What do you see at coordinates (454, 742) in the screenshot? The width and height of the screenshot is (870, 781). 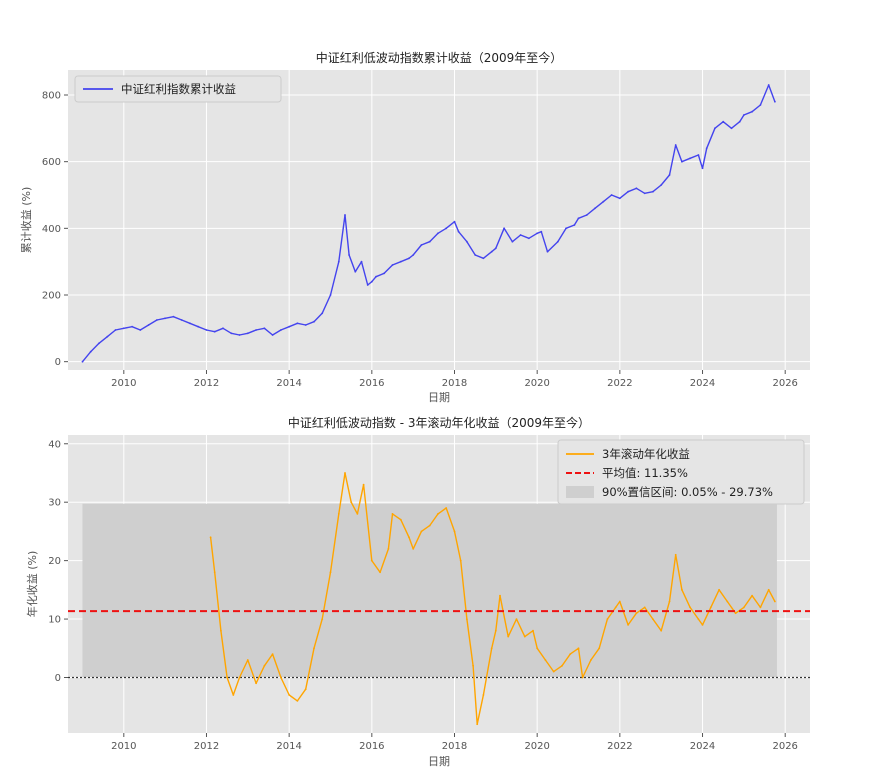 I see `x-tick-labels: 2010 2012 2014 2016 2018 2020 2022 2024 2026` at bounding box center [454, 742].